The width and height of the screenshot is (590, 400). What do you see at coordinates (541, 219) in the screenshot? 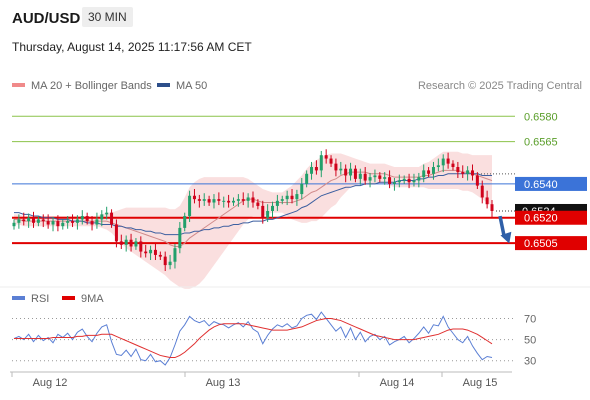
I see `level-label-0.6520: 0.6520` at bounding box center [541, 219].